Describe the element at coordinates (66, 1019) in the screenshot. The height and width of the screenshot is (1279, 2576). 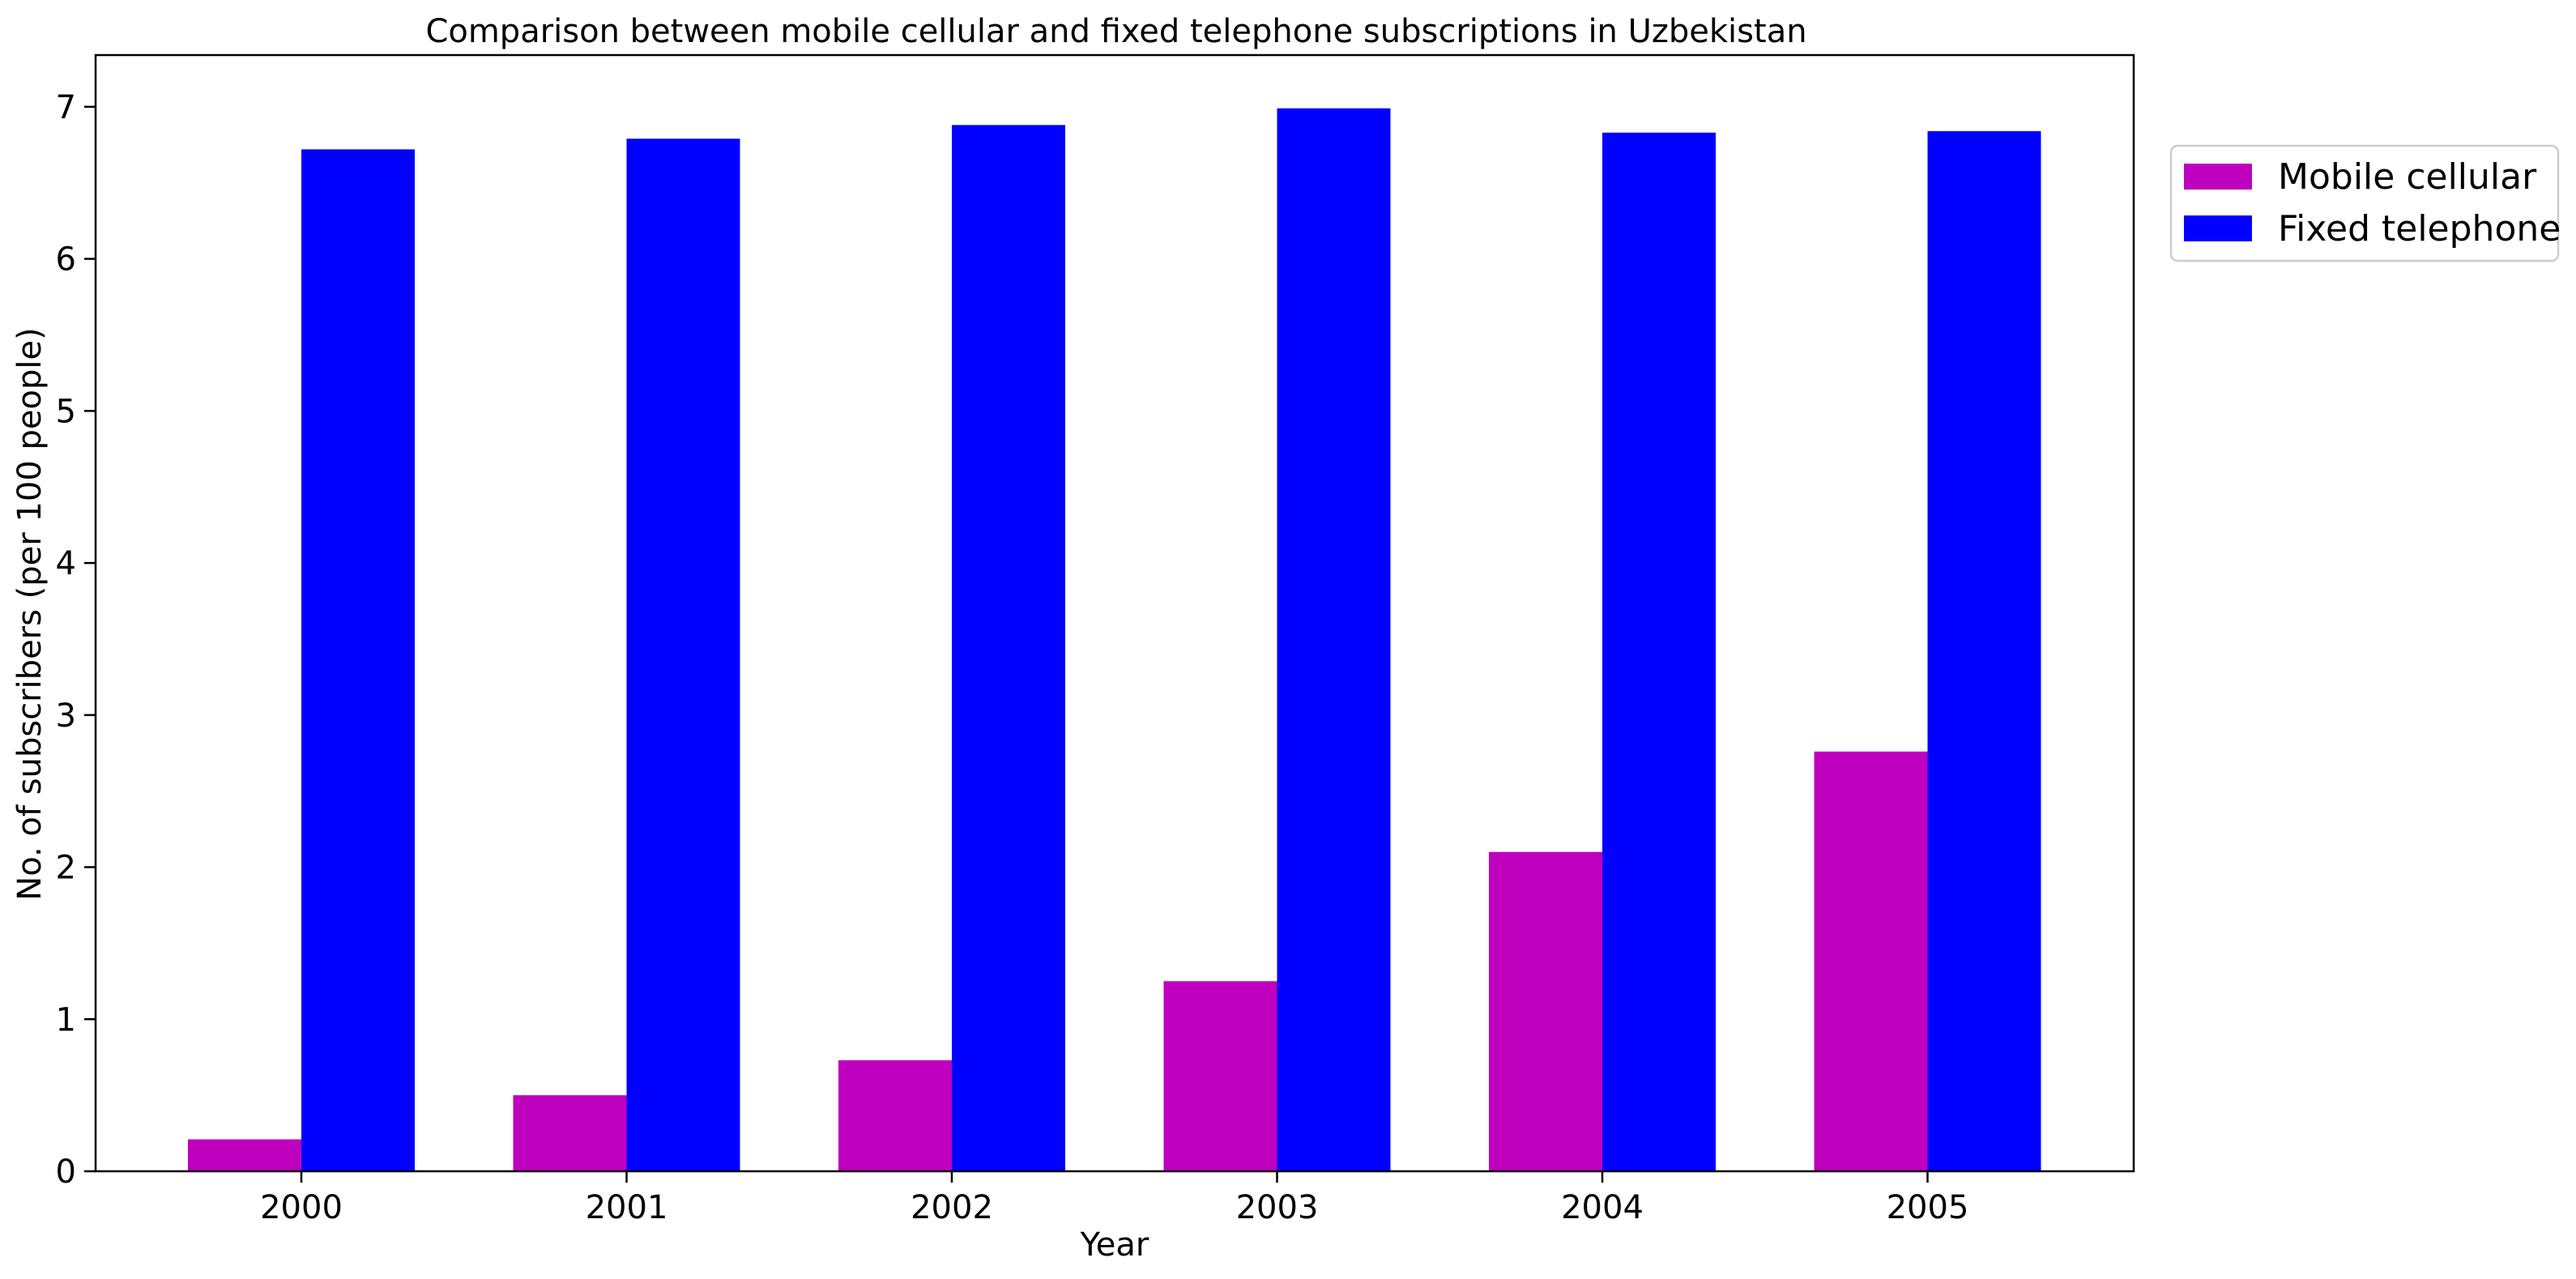
I see `y-tick-label: 1` at that location.